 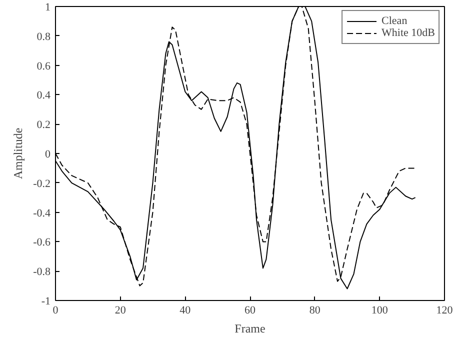 I want to click on legend-label: White 10dB, so click(x=408, y=33).